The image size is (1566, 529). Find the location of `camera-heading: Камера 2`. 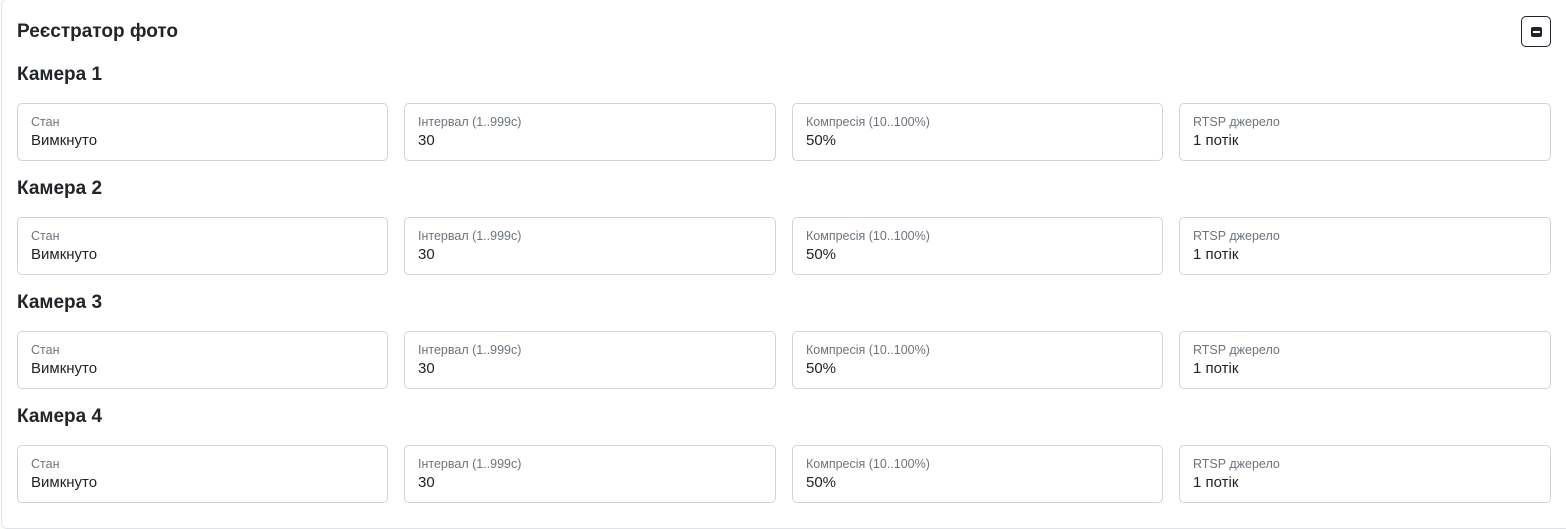

camera-heading: Камера 2 is located at coordinates (60, 188).